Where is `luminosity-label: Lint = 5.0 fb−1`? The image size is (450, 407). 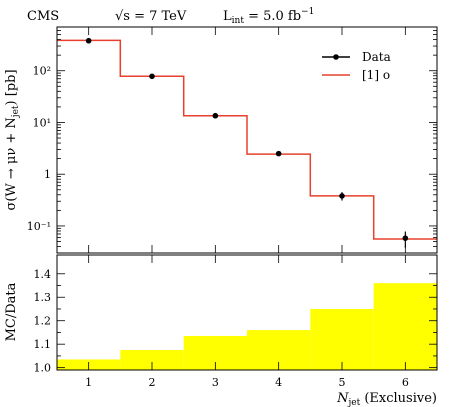 luminosity-label: Lint = 5.0 fb−1 is located at coordinates (268, 16).